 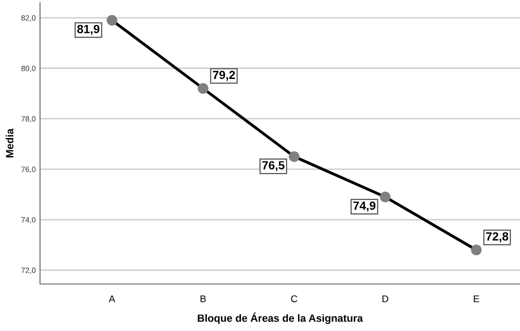 What do you see at coordinates (477, 298) in the screenshot?
I see `x-tick-label: E` at bounding box center [477, 298].